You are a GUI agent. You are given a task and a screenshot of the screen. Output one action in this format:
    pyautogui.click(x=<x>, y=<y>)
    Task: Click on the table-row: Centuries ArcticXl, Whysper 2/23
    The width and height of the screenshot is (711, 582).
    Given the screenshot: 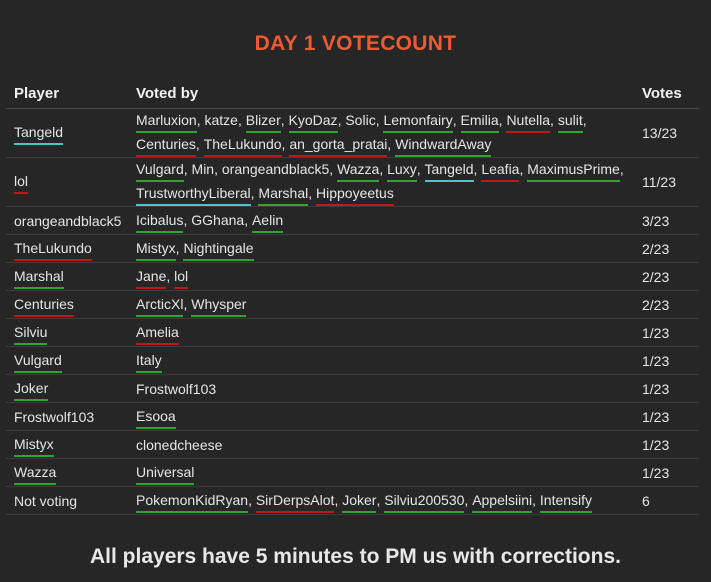 What is the action you would take?
    pyautogui.click(x=352, y=304)
    